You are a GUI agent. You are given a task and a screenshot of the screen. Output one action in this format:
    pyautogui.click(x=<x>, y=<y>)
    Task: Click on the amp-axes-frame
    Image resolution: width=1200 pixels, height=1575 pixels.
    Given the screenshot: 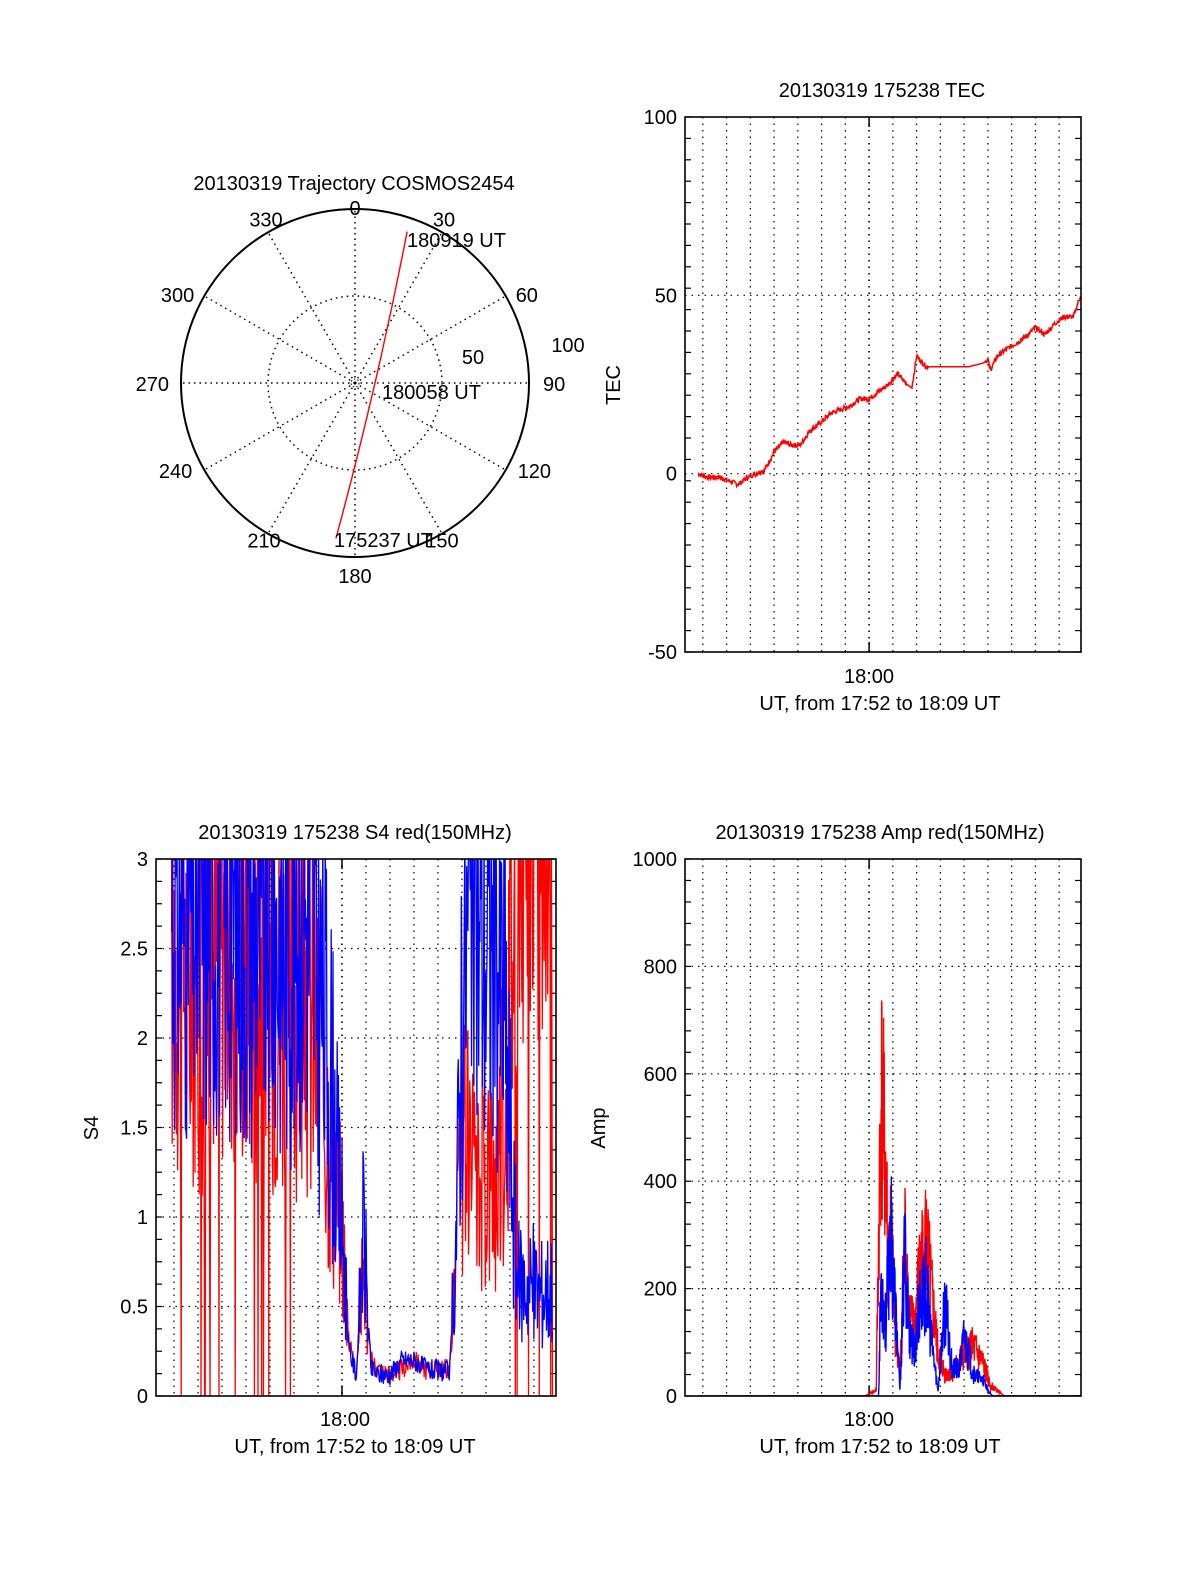 What is the action you would take?
    pyautogui.click(x=883, y=1127)
    